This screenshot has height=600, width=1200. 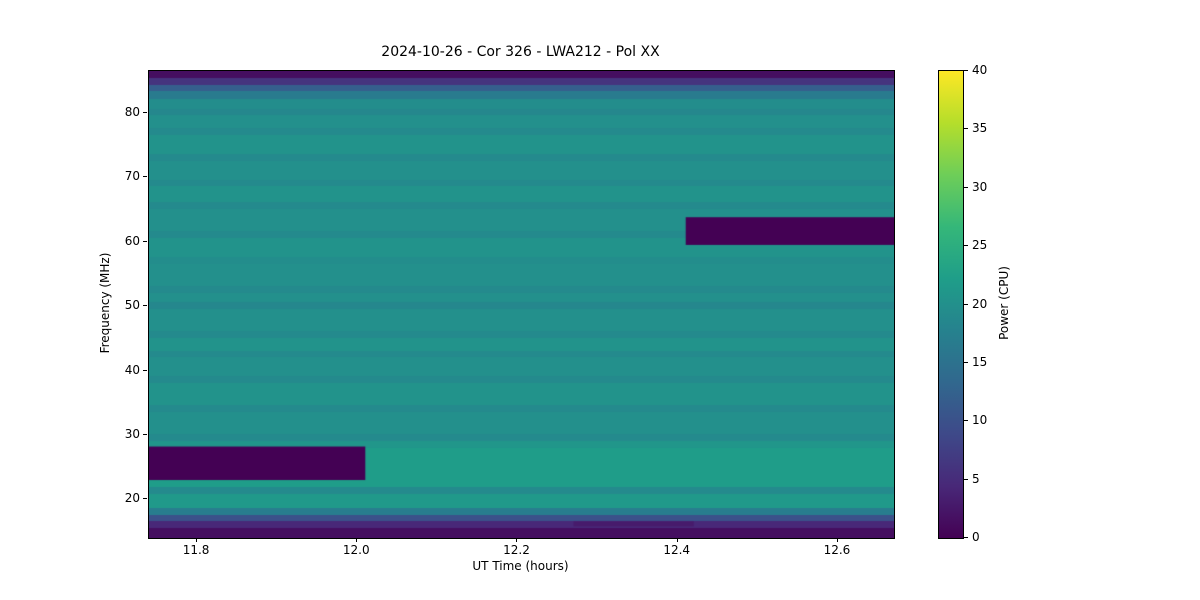 I want to click on y-tick-label: 40, so click(x=132, y=369).